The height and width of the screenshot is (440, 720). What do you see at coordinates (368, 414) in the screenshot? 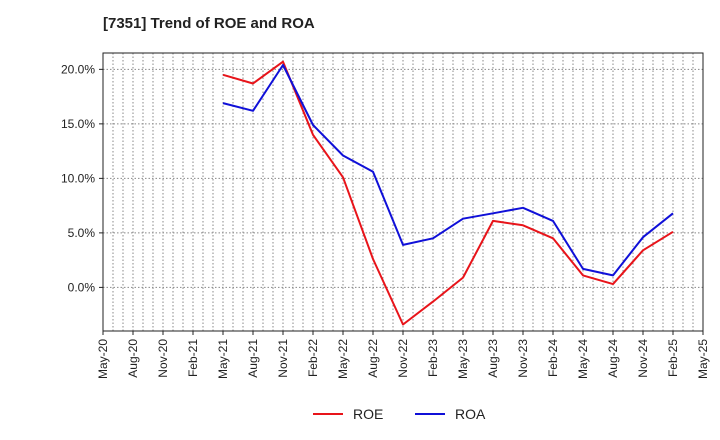
I see `legend-label-roe: ROE` at bounding box center [368, 414].